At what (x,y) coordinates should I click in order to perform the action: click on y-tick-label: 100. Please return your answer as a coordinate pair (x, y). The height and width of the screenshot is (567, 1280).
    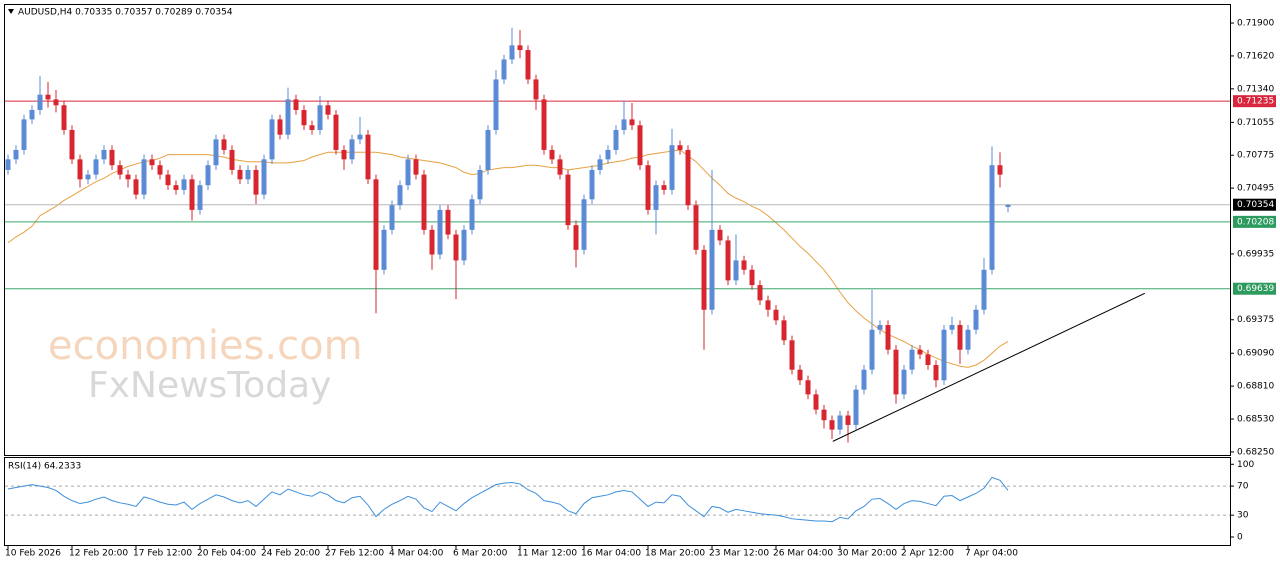
    Looking at the image, I should click on (1245, 465).